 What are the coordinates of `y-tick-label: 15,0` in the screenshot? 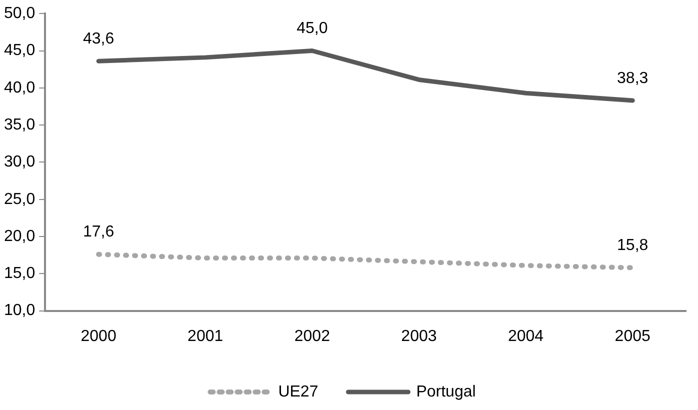 It's located at (20, 273).